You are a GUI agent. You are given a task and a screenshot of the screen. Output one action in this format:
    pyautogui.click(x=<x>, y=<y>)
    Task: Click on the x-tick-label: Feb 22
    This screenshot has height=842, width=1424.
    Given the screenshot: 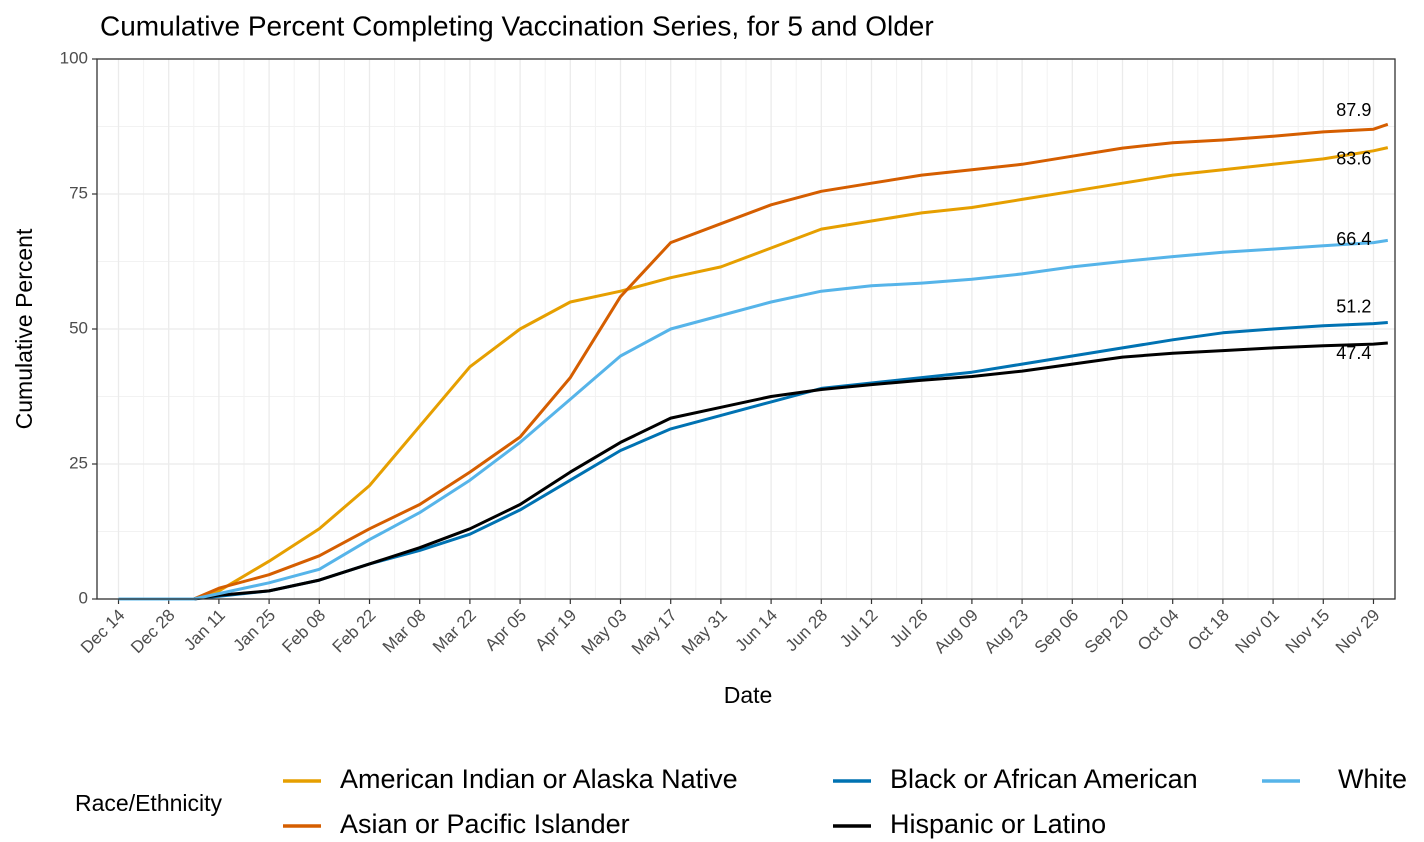 What is the action you would take?
    pyautogui.click(x=354, y=631)
    